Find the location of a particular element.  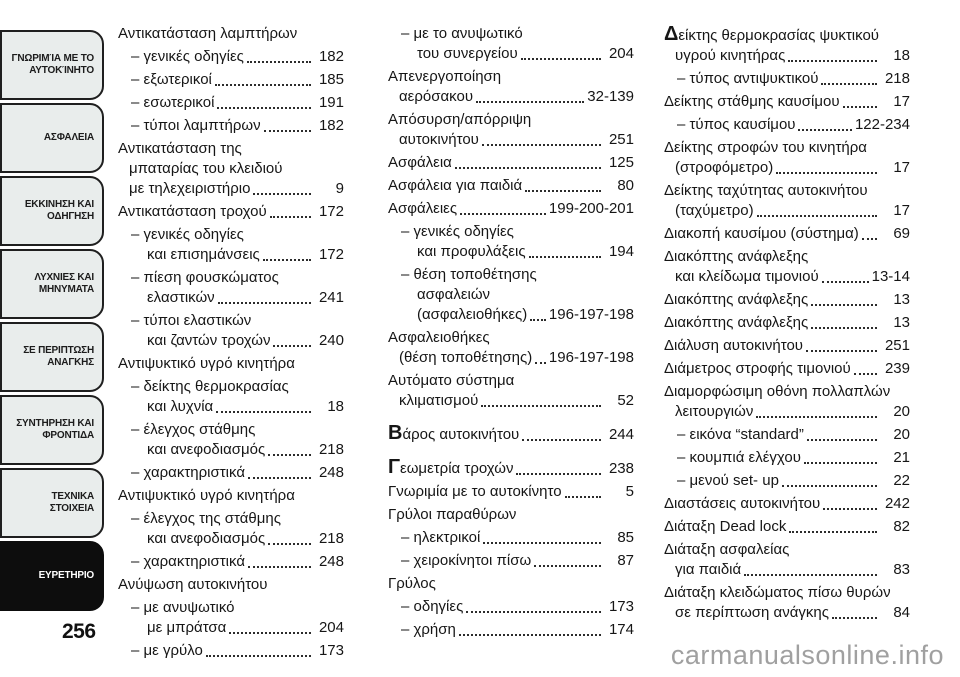

index-entry: – έλεγχος στάθμης και ανεφοδιασμός 218 is located at coordinates (231, 440).